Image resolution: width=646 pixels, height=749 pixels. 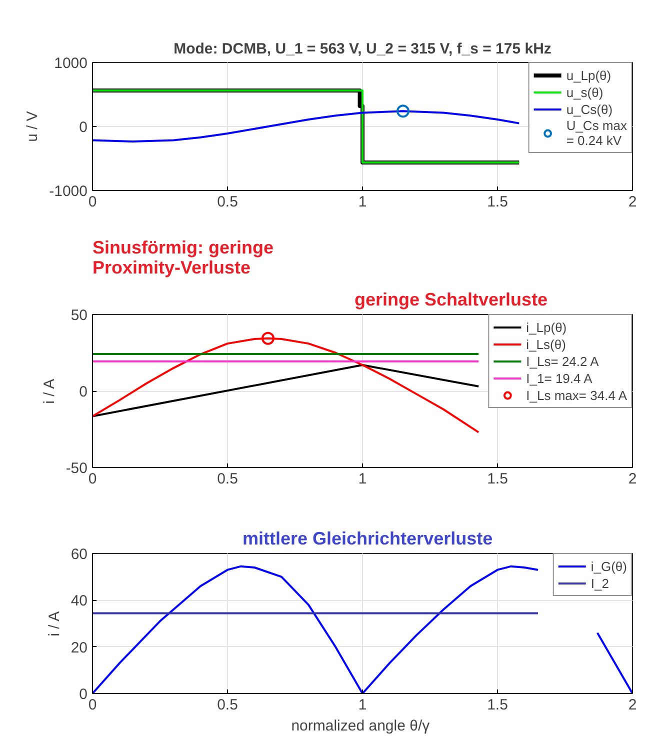 What do you see at coordinates (596, 133) in the screenshot?
I see `legend-label: U_Cs max = 0.24 kV` at bounding box center [596, 133].